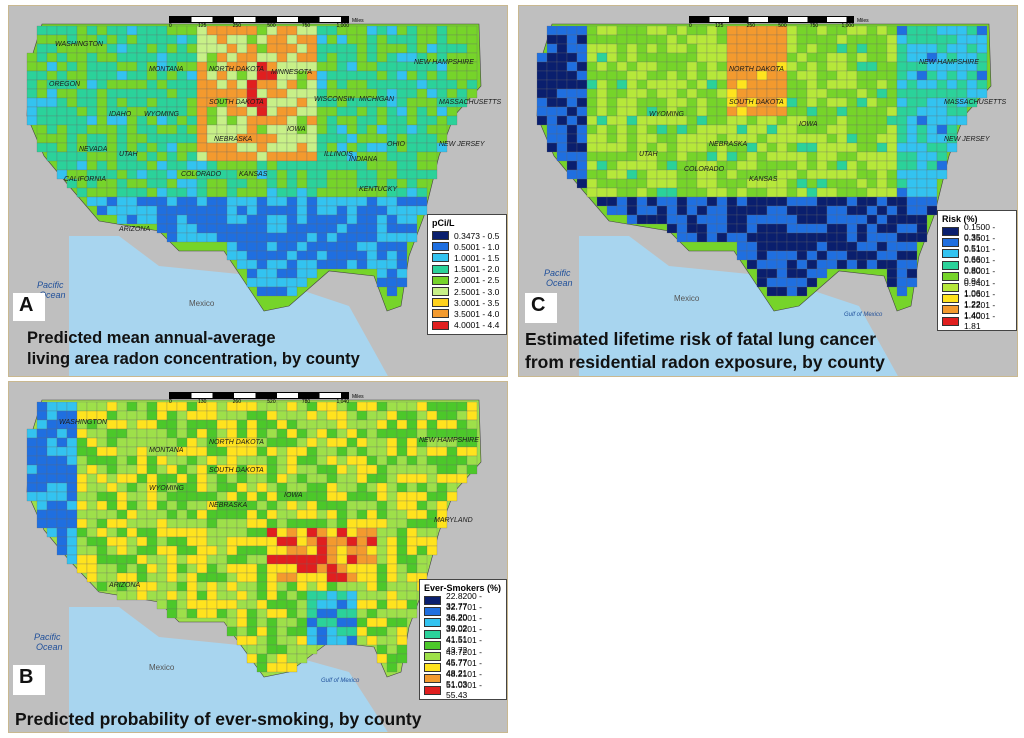 The image size is (1024, 738). Describe the element at coordinates (467, 291) in the screenshot. I see `legend-entry: 2.5001 - 3.0` at that location.